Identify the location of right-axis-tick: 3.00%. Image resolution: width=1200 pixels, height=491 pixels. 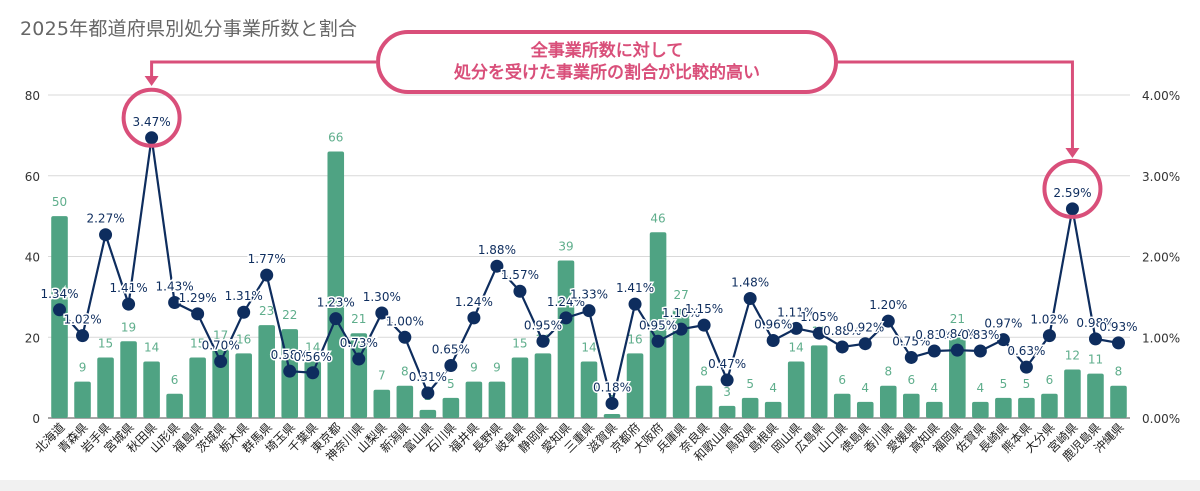
(1161, 177).